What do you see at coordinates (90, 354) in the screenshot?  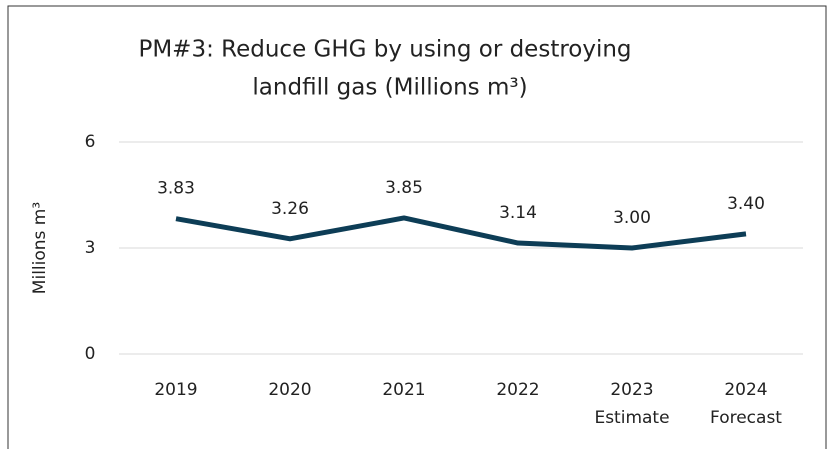 I see `y-tick-label: 0` at bounding box center [90, 354].